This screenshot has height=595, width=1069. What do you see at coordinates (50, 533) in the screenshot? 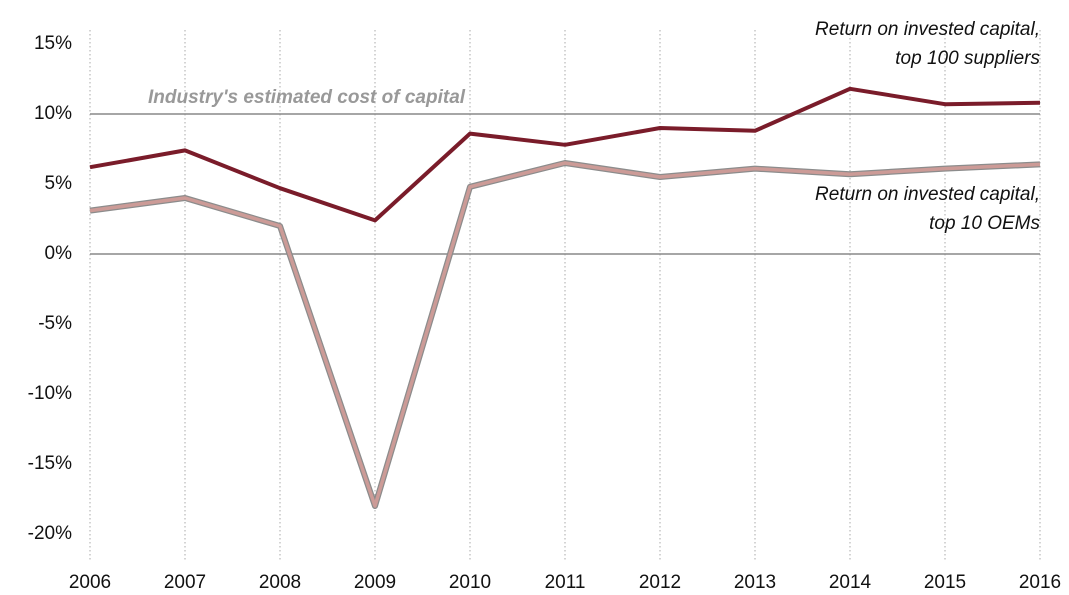
I see `y-tick-label: -20%` at bounding box center [50, 533].